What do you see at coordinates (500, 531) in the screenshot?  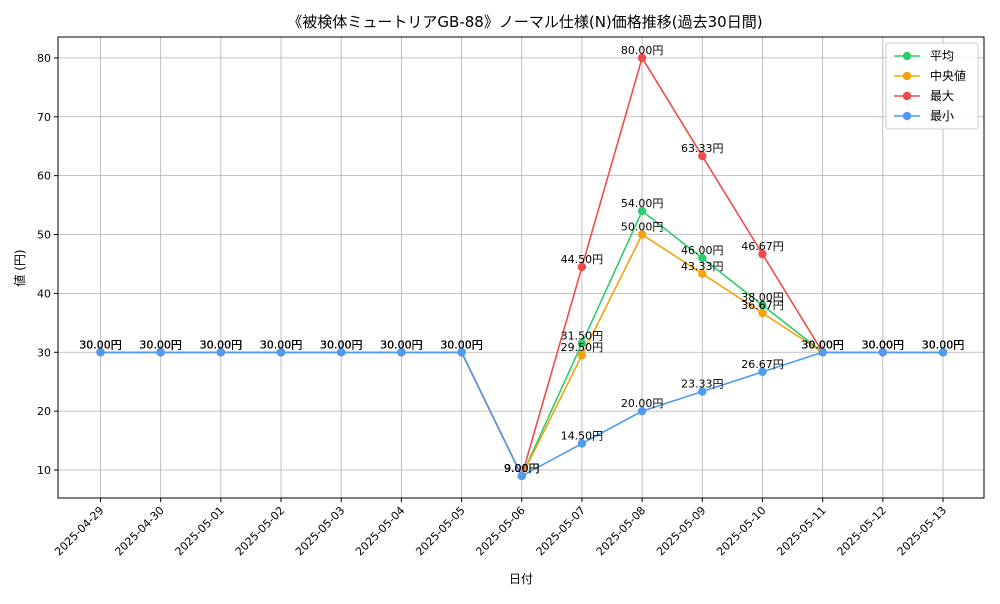 I see `x-tick-label: 2025-05-06` at bounding box center [500, 531].